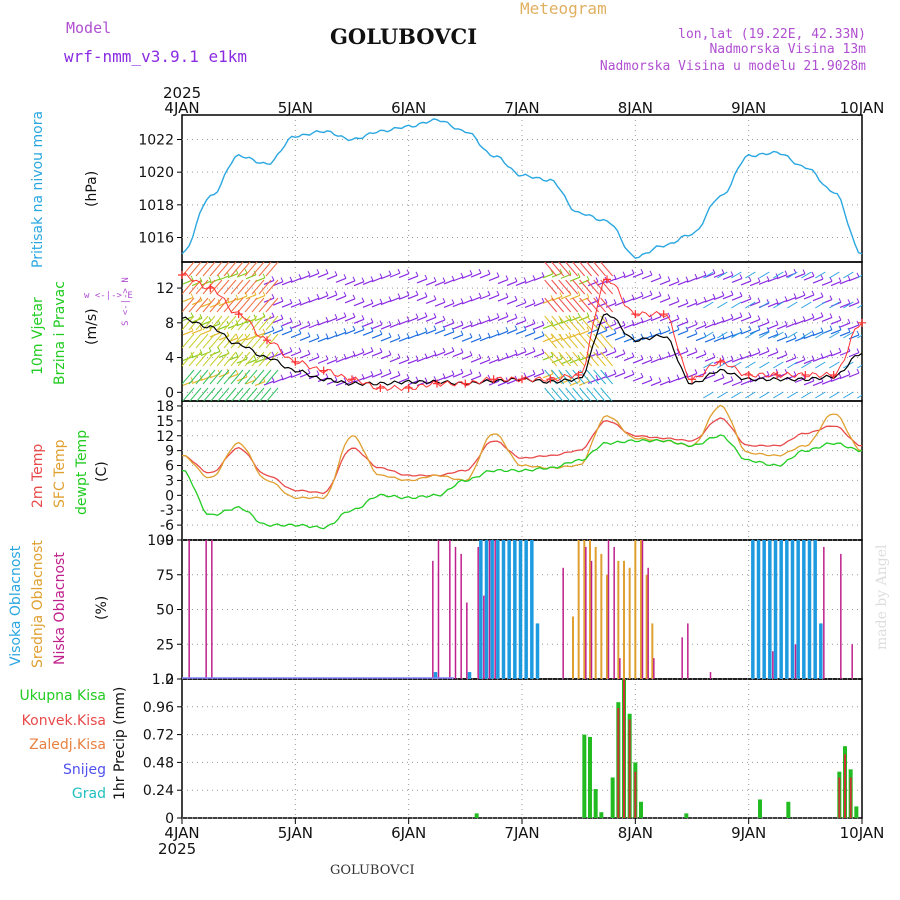 Image resolution: width=900 pixels, height=900 pixels. Describe the element at coordinates (182, 93) in the screenshot. I see `year-top: 2025` at that location.